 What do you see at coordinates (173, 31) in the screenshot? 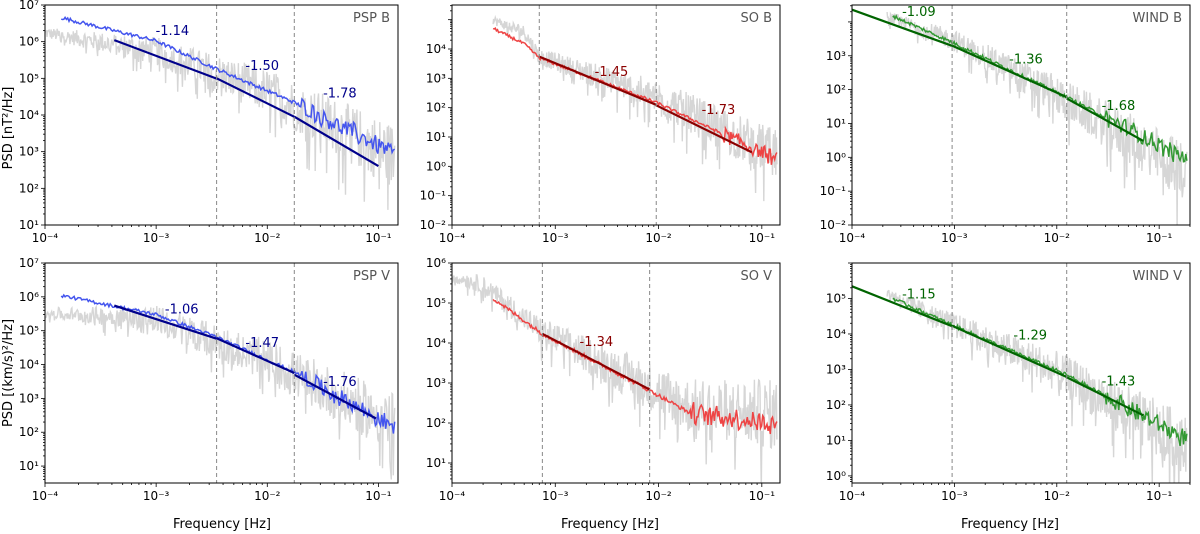
I see `slope-label-1: -1.14` at bounding box center [173, 31].